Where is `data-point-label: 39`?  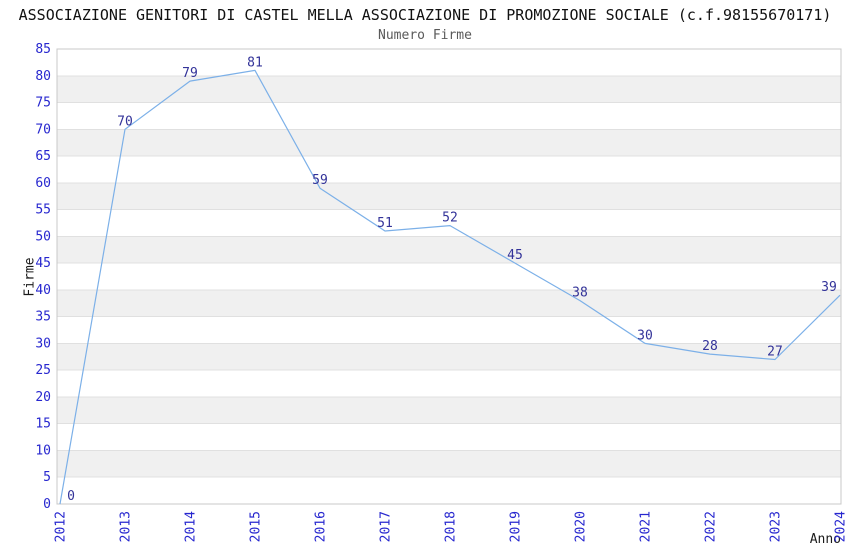
data-point-label: 39 is located at coordinates (829, 287).